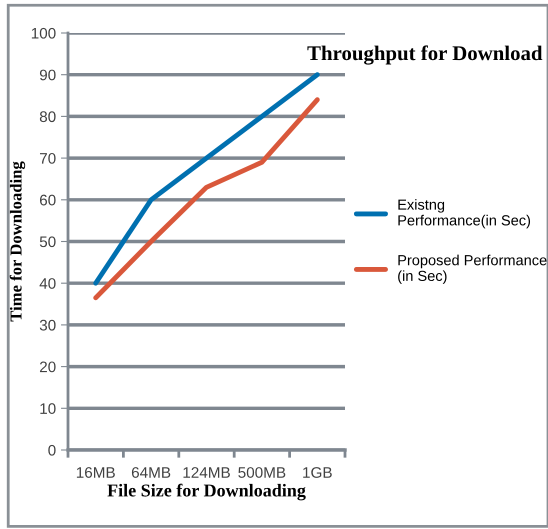 The width and height of the screenshot is (548, 529). What do you see at coordinates (48, 158) in the screenshot?
I see `y-tick-label: 70` at bounding box center [48, 158].